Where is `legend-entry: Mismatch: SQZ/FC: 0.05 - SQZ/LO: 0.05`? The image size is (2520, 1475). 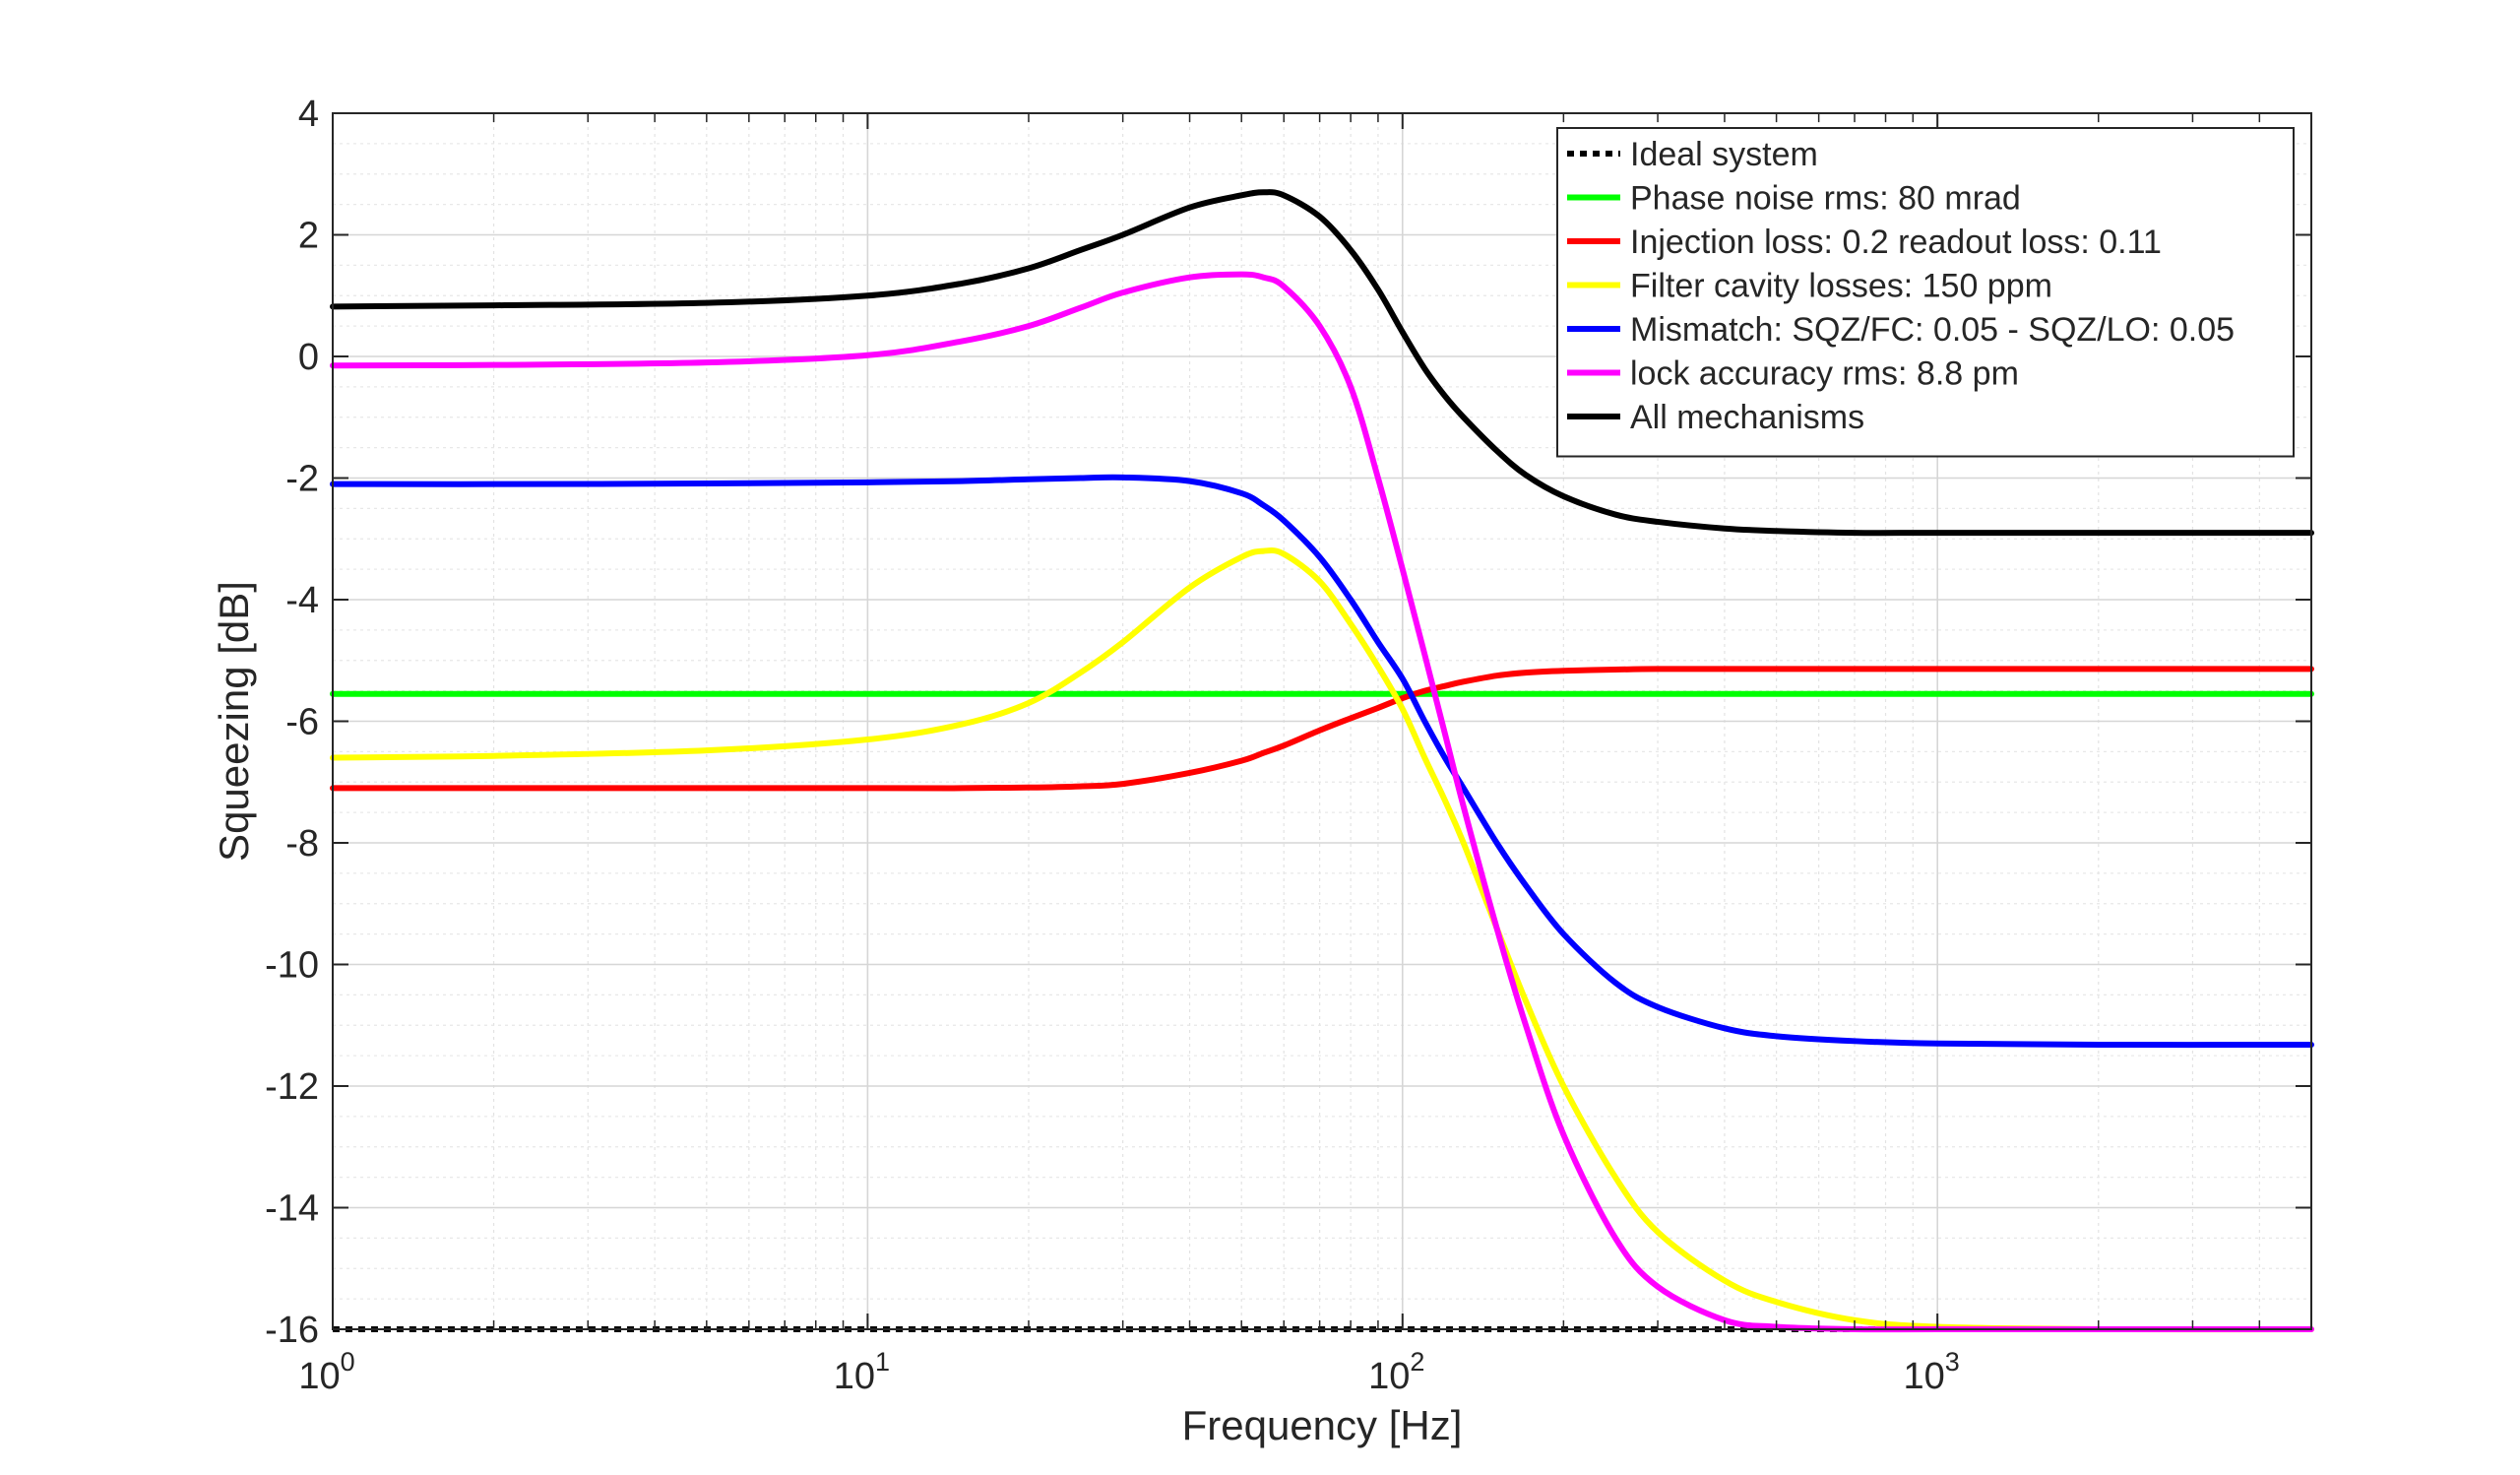
legend-entry: Mismatch: SQZ/FC: 0.05 - SQZ/LO: 0.05 is located at coordinates (1932, 330).